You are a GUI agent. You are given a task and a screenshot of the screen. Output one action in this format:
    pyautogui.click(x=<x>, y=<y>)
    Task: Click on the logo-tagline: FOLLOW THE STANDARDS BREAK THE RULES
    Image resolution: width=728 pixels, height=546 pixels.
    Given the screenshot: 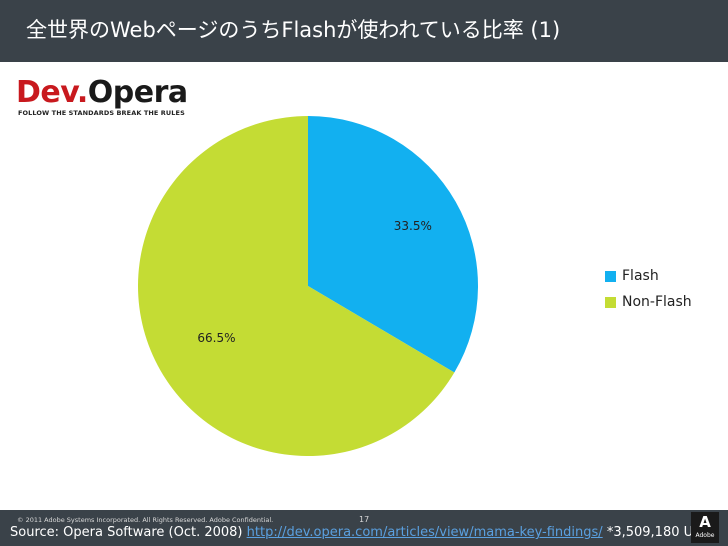 What is the action you would take?
    pyautogui.click(x=101, y=113)
    